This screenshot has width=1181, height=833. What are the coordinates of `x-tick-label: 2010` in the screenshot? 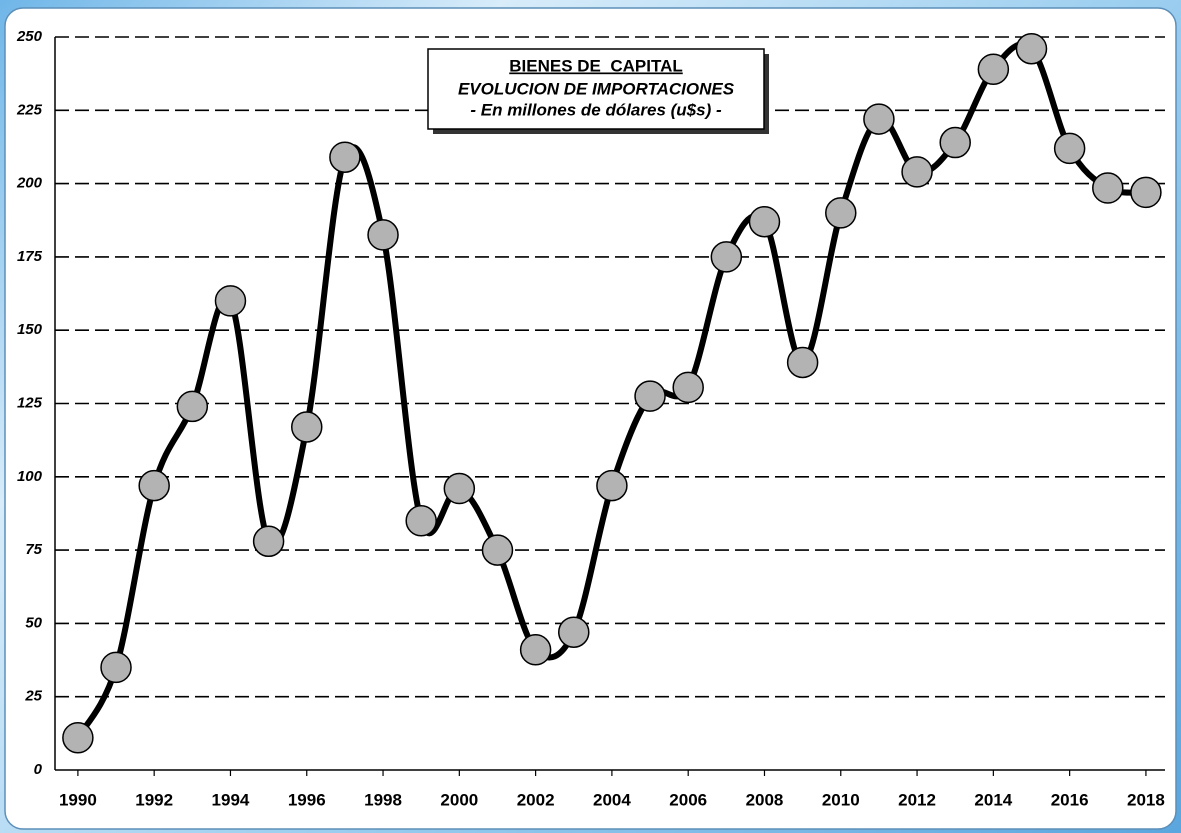 It's located at (841, 799).